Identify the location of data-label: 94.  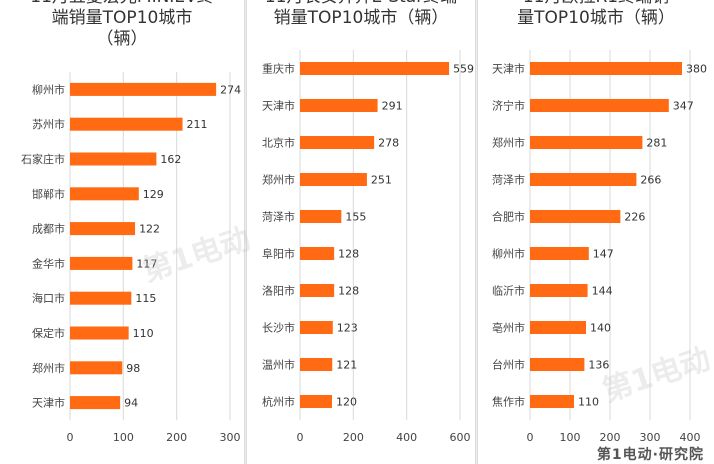
(131, 403).